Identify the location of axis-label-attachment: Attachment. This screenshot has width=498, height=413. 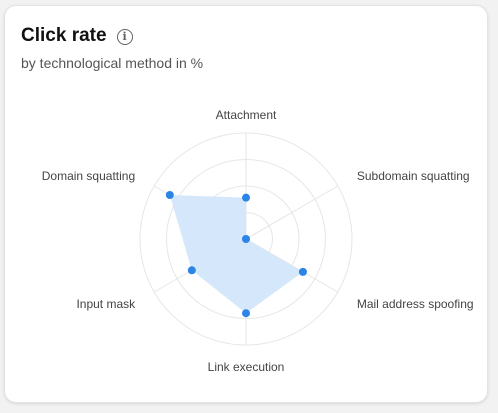
(246, 115).